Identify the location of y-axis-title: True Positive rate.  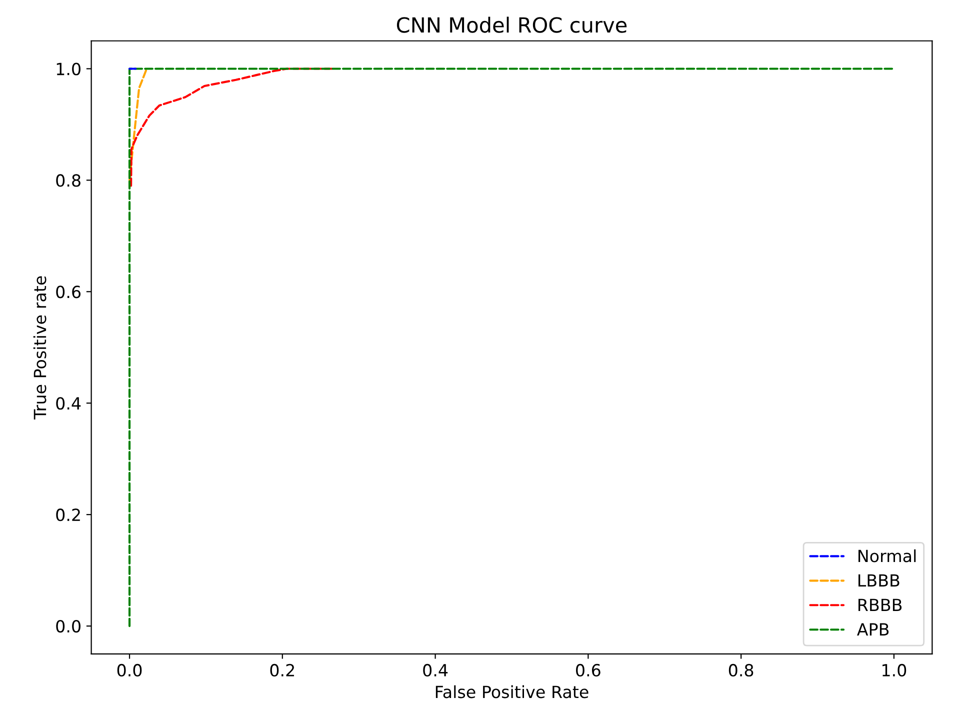
(39, 348).